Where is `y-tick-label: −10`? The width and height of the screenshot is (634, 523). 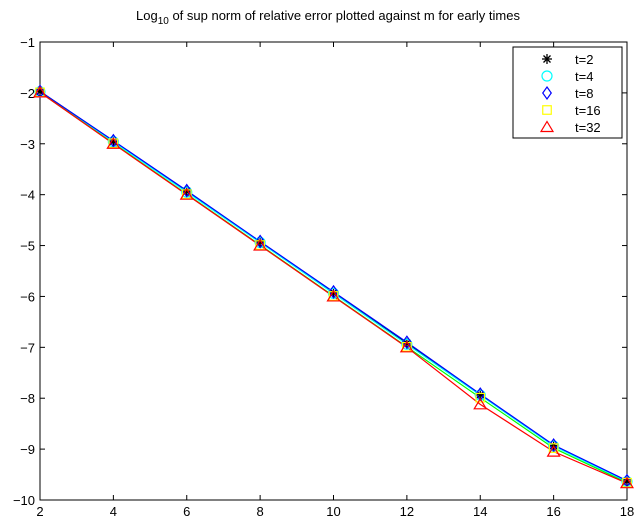 y-tick-label: −10 is located at coordinates (24, 500).